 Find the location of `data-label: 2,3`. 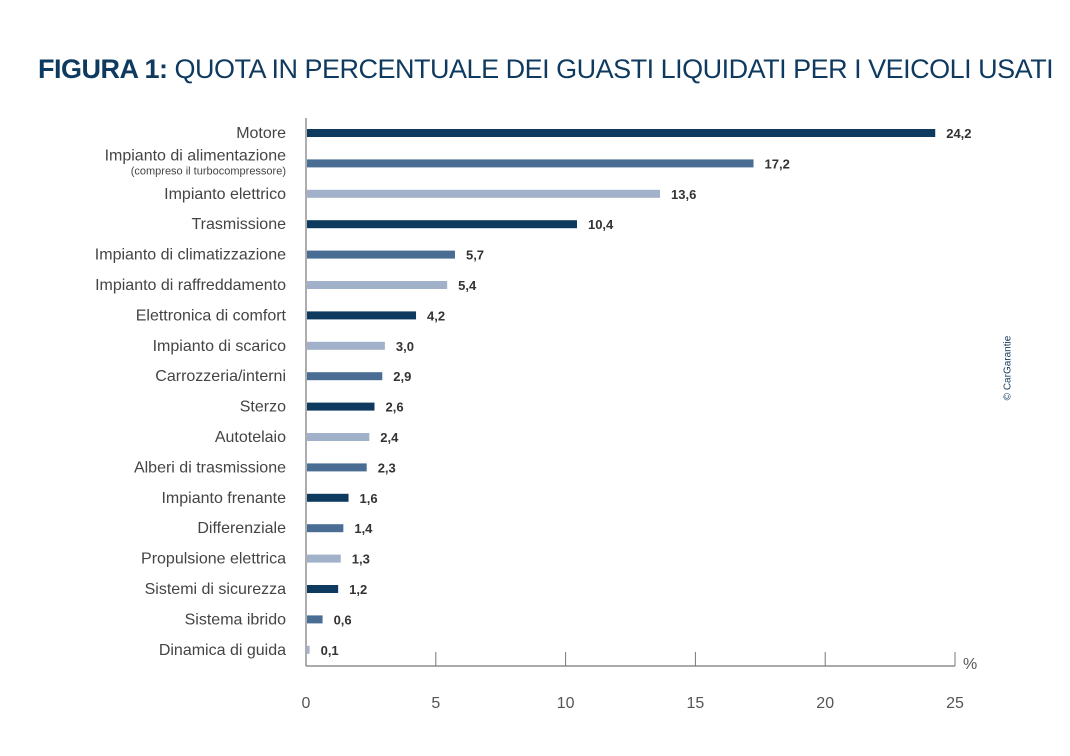

data-label: 2,3 is located at coordinates (387, 467).